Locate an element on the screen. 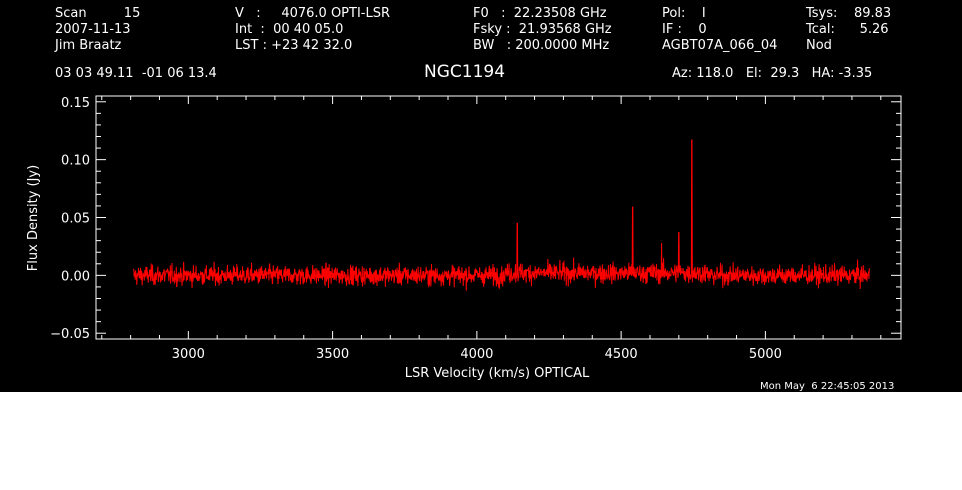 Image resolution: width=962 pixels, height=490 pixels. header-tsys: Tsys: 89.83 is located at coordinates (849, 13).